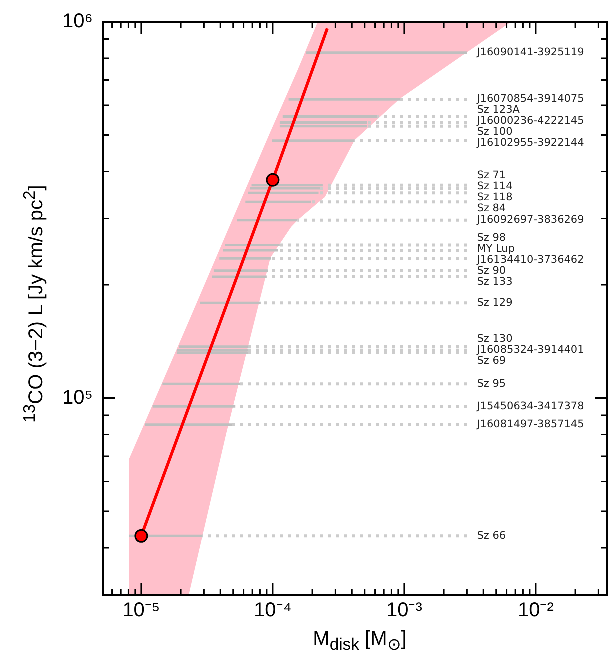 The image size is (615, 665). Describe the element at coordinates (77, 21) in the screenshot. I see `y-tick-label: 10⁶` at that location.